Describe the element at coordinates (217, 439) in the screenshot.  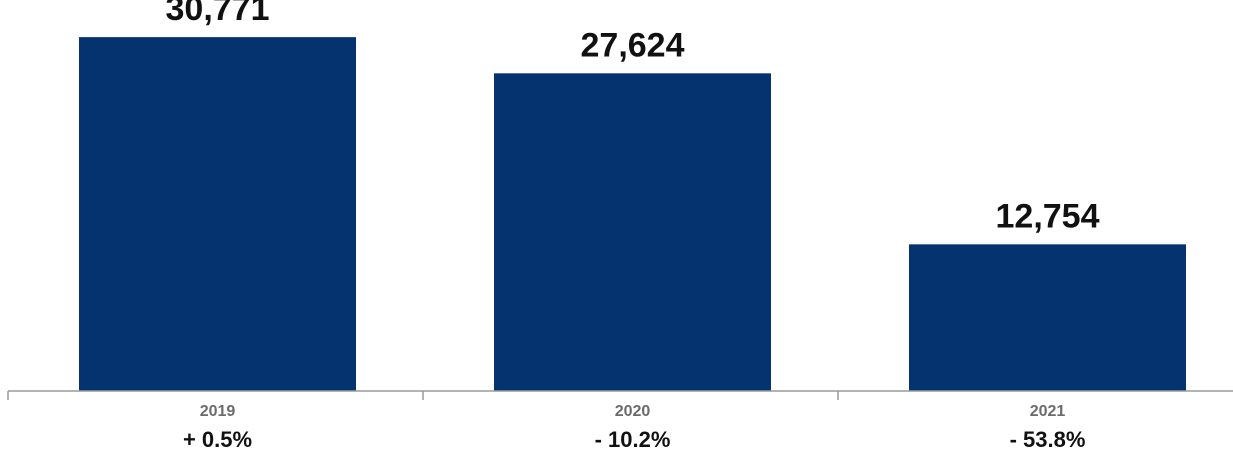
I see `change-label-2019: + 0.5%` at that location.